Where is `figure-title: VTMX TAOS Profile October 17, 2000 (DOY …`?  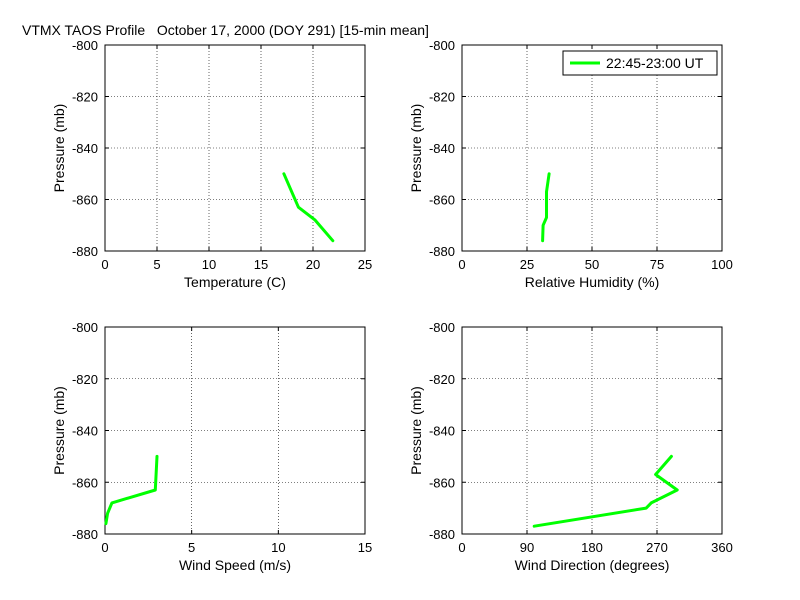 figure-title: VTMX TAOS Profile October 17, 2000 (DOY … is located at coordinates (225, 30).